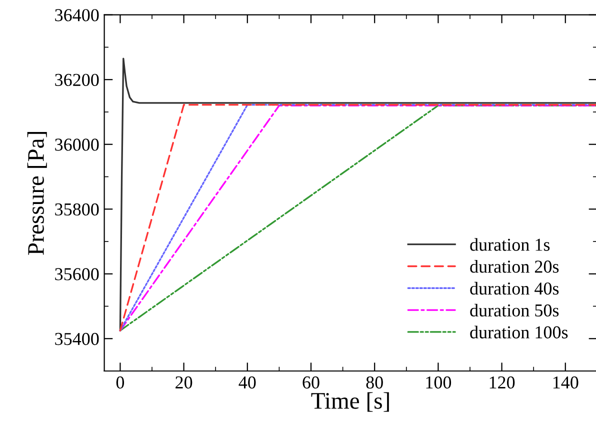 This screenshot has width=596, height=424. What do you see at coordinates (510, 244) in the screenshot?
I see `legend-label: duration 1s` at bounding box center [510, 244].